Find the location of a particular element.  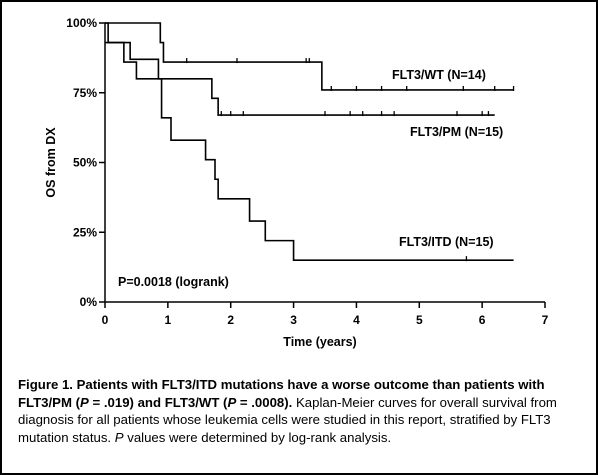

x-tick-label: 7 is located at coordinates (545, 320).